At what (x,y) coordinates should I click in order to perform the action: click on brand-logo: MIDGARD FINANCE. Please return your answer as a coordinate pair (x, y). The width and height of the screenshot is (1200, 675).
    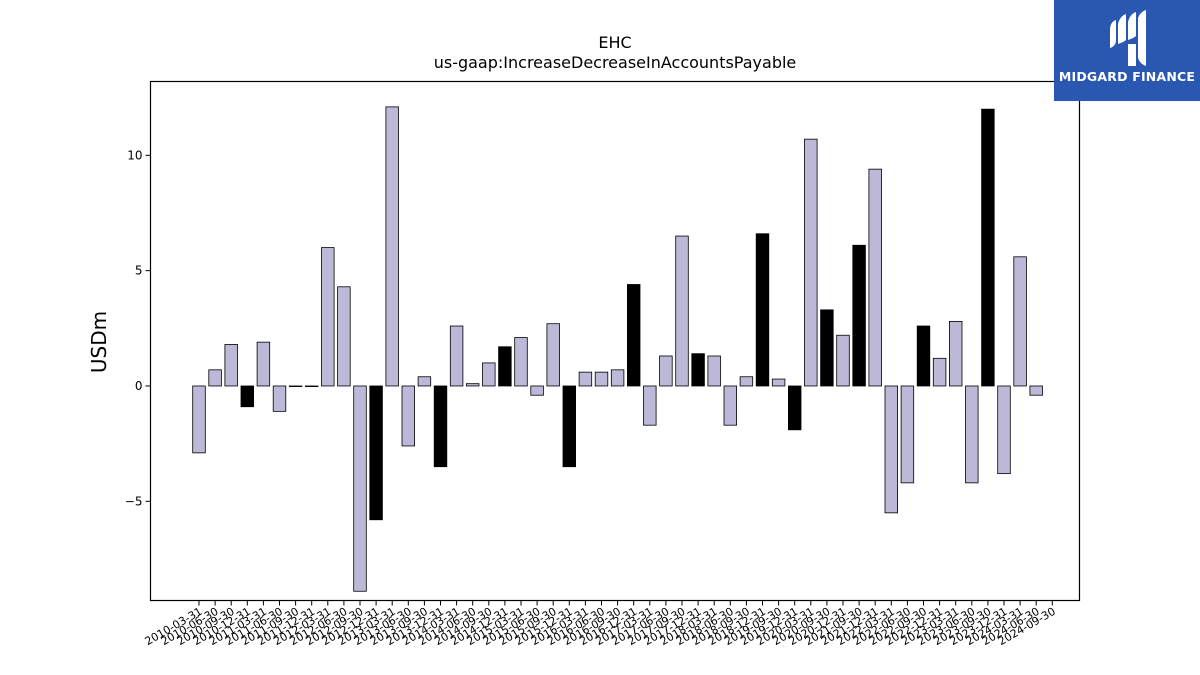
    Looking at the image, I should click on (1127, 50).